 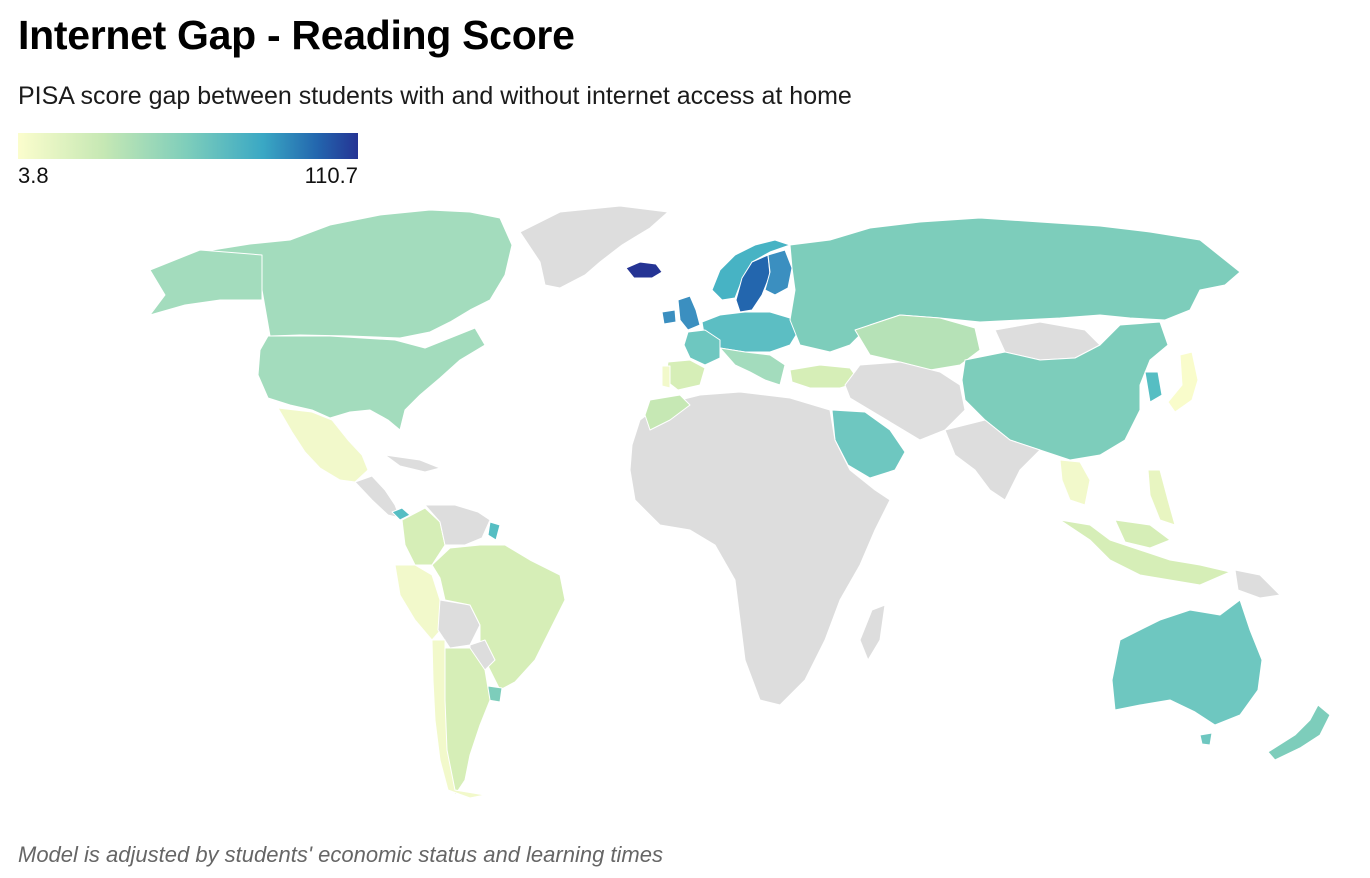 I want to click on country-ireland, so click(x=669, y=317).